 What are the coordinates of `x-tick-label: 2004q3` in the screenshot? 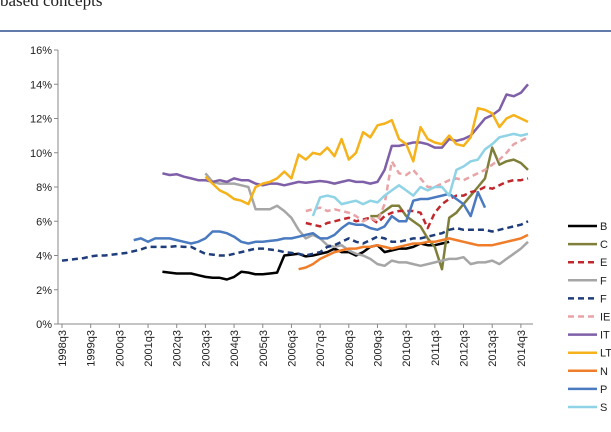 It's located at (235, 348).